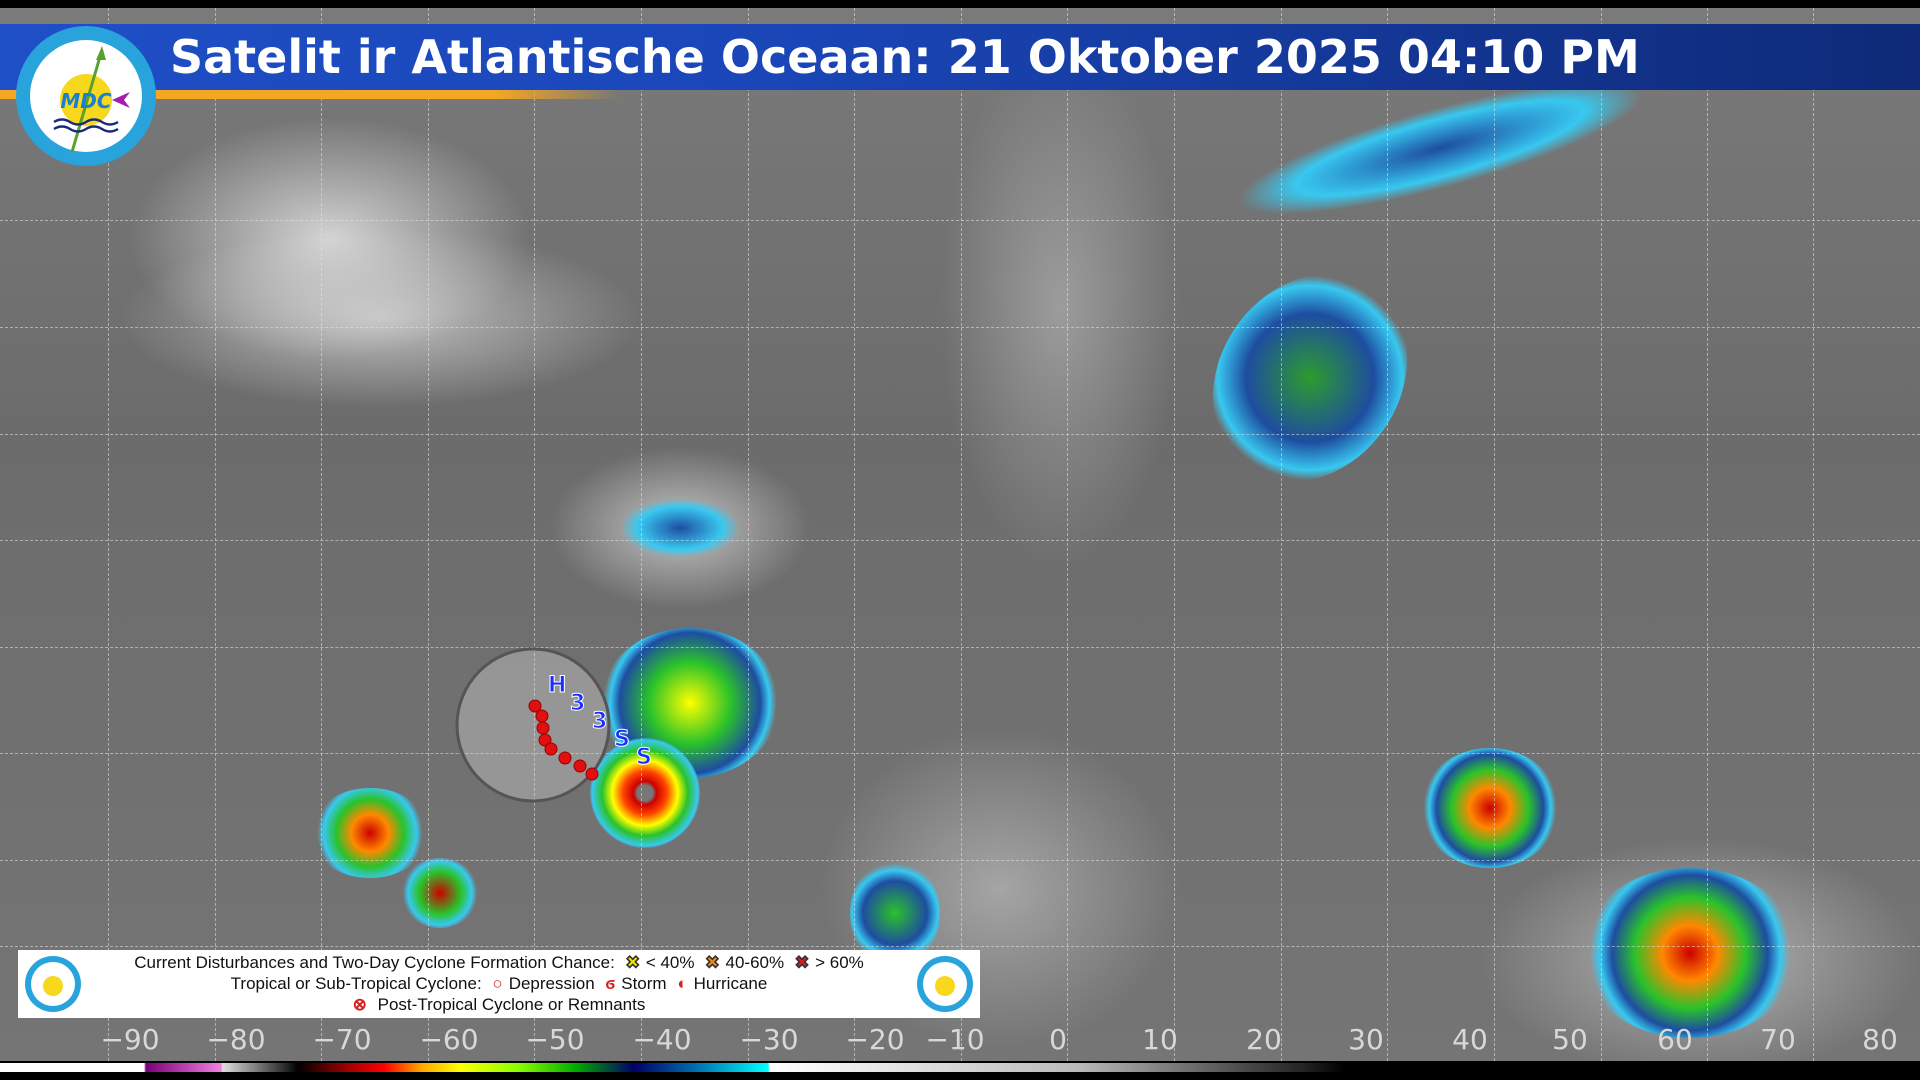 The image size is (1920, 1080). I want to click on storm-icon: ϭ, so click(610, 983).